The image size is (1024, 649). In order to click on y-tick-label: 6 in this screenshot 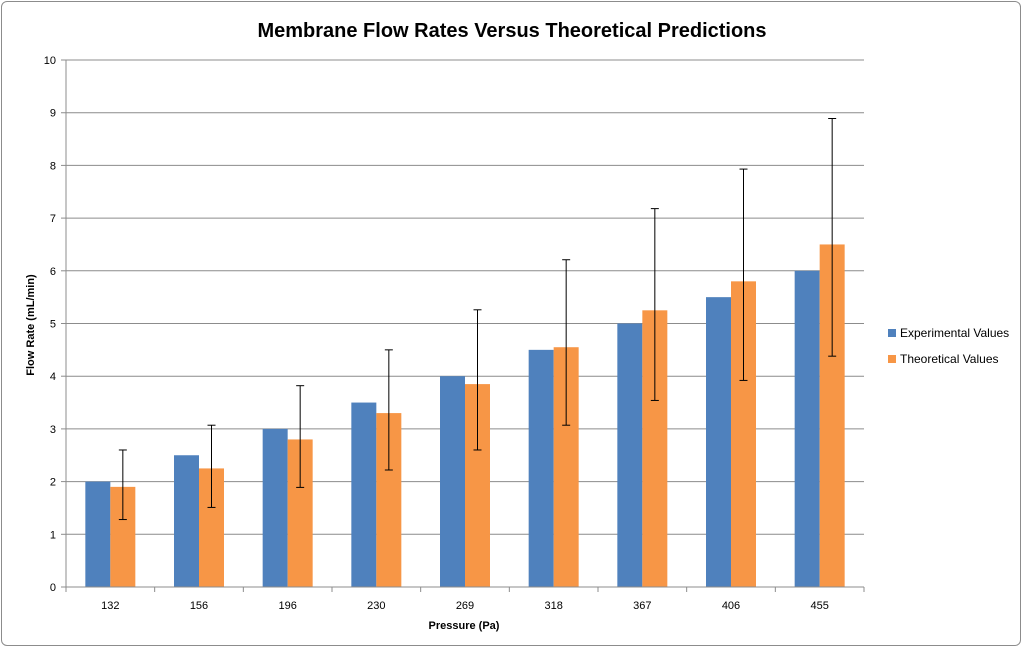, I will do `click(53, 272)`.